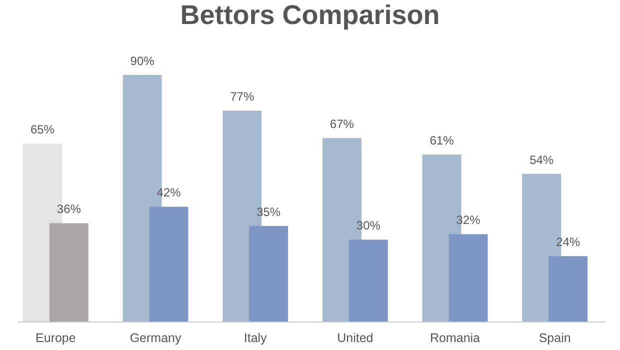 Image resolution: width=620 pixels, height=350 pixels. What do you see at coordinates (455, 338) in the screenshot?
I see `x-tick-label: Romania` at bounding box center [455, 338].